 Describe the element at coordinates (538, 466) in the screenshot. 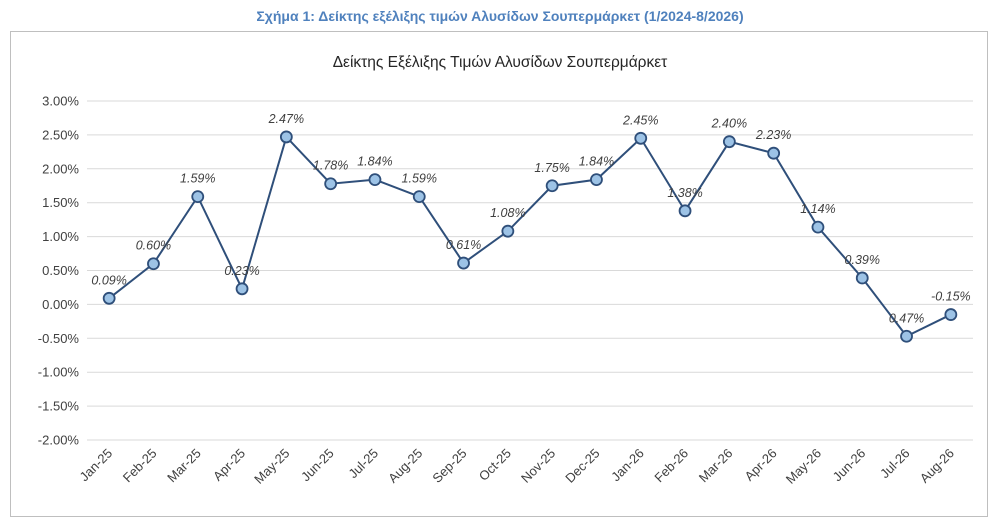

I see `x-tick-label: Nov-25` at that location.